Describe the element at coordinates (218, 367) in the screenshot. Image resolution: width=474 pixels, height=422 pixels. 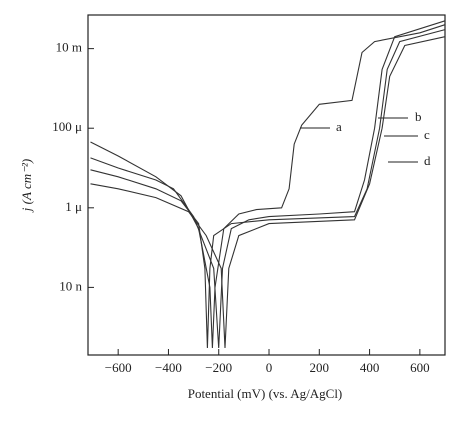
I see `x-tick-label: −200` at that location.